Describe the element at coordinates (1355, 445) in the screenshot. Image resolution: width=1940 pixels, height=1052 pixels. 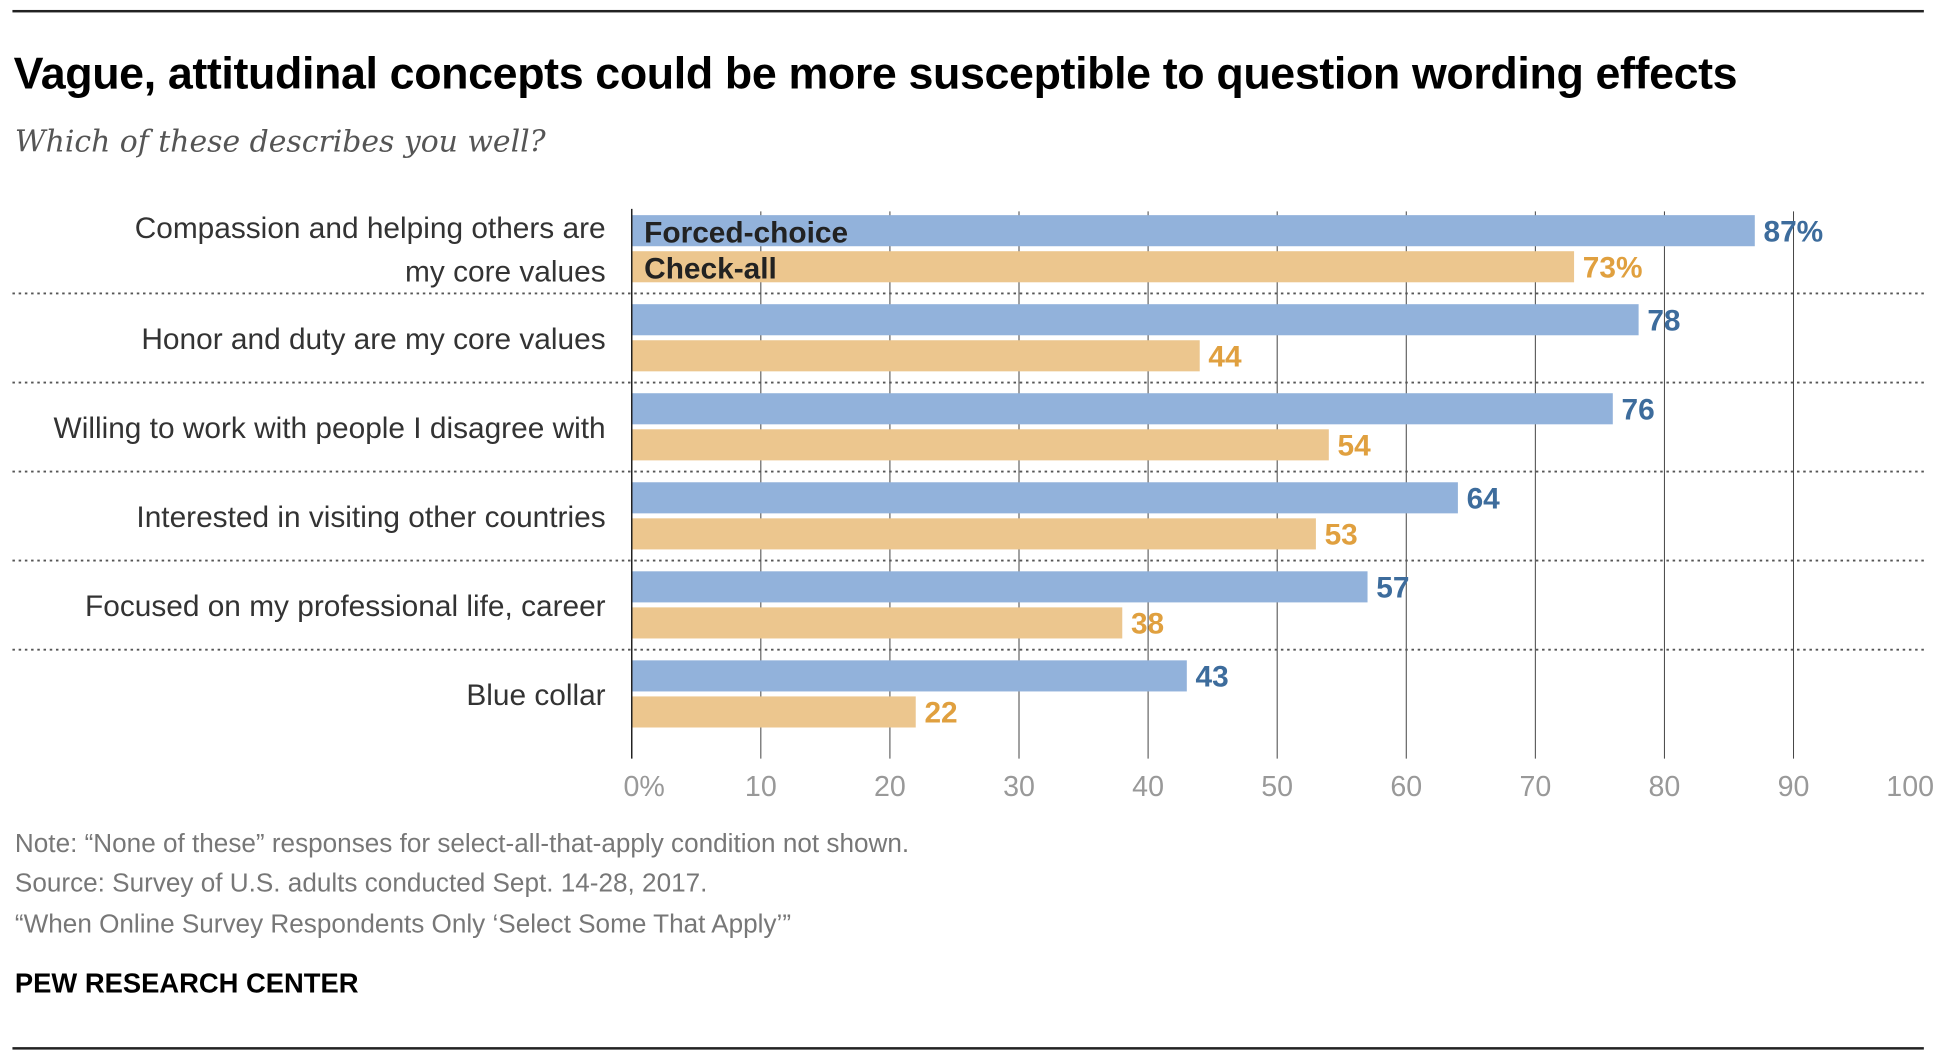
I see `data-label: 54` at that location.